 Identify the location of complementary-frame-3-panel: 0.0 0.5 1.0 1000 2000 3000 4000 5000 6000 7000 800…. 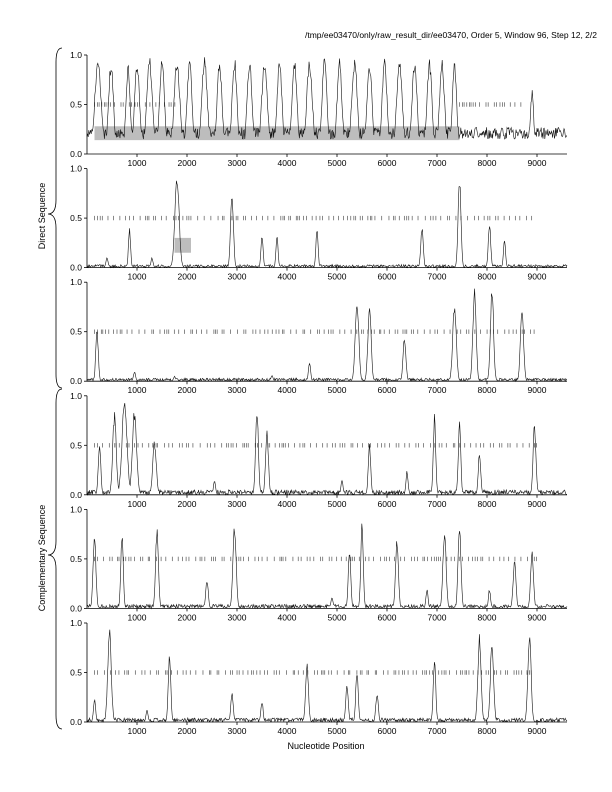
(319, 677).